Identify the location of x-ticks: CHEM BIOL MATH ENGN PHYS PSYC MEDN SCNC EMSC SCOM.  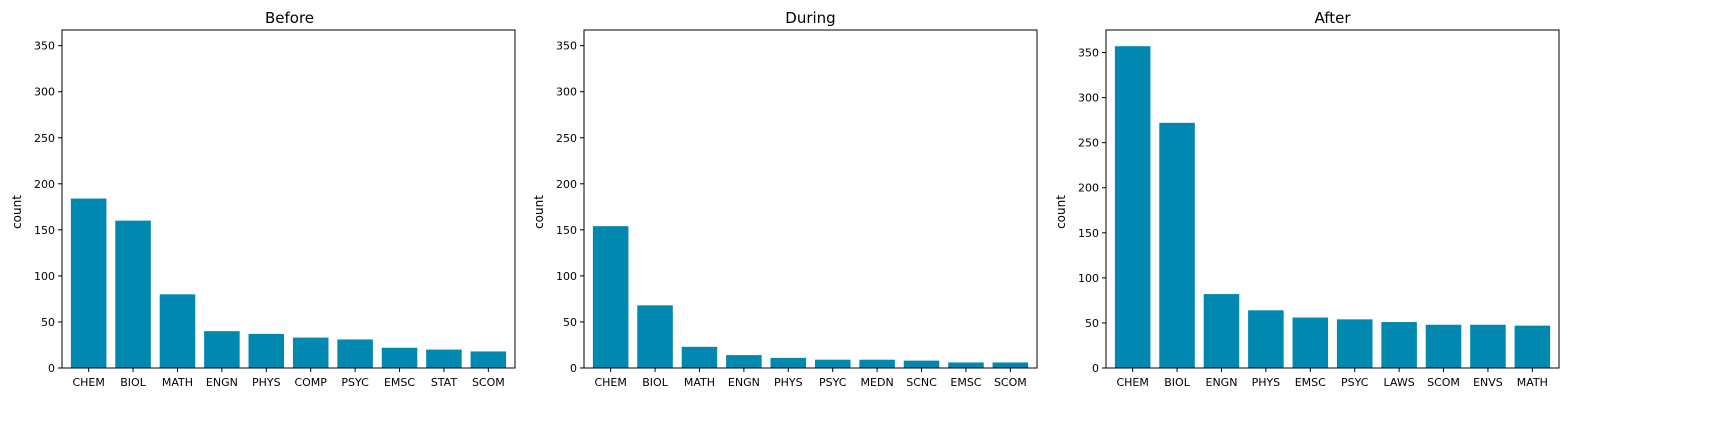
(810, 378).